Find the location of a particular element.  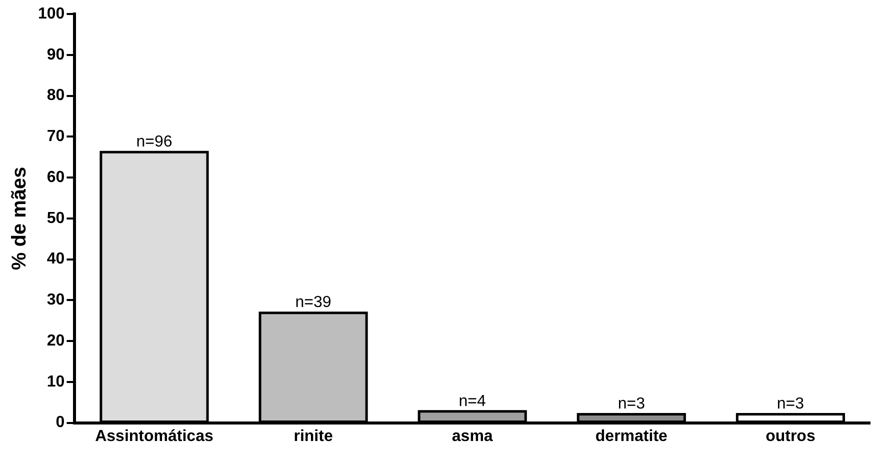

annotation: n=96 is located at coordinates (154, 142).